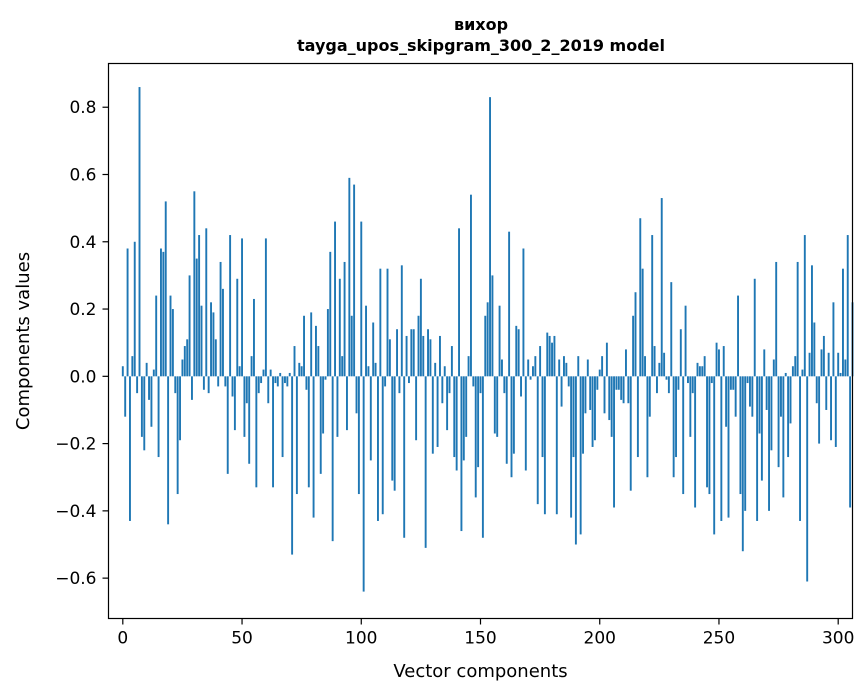 The width and height of the screenshot is (867, 696). Describe the element at coordinates (82, 176) in the screenshot. I see `y-tick-label: 0.6` at that location.